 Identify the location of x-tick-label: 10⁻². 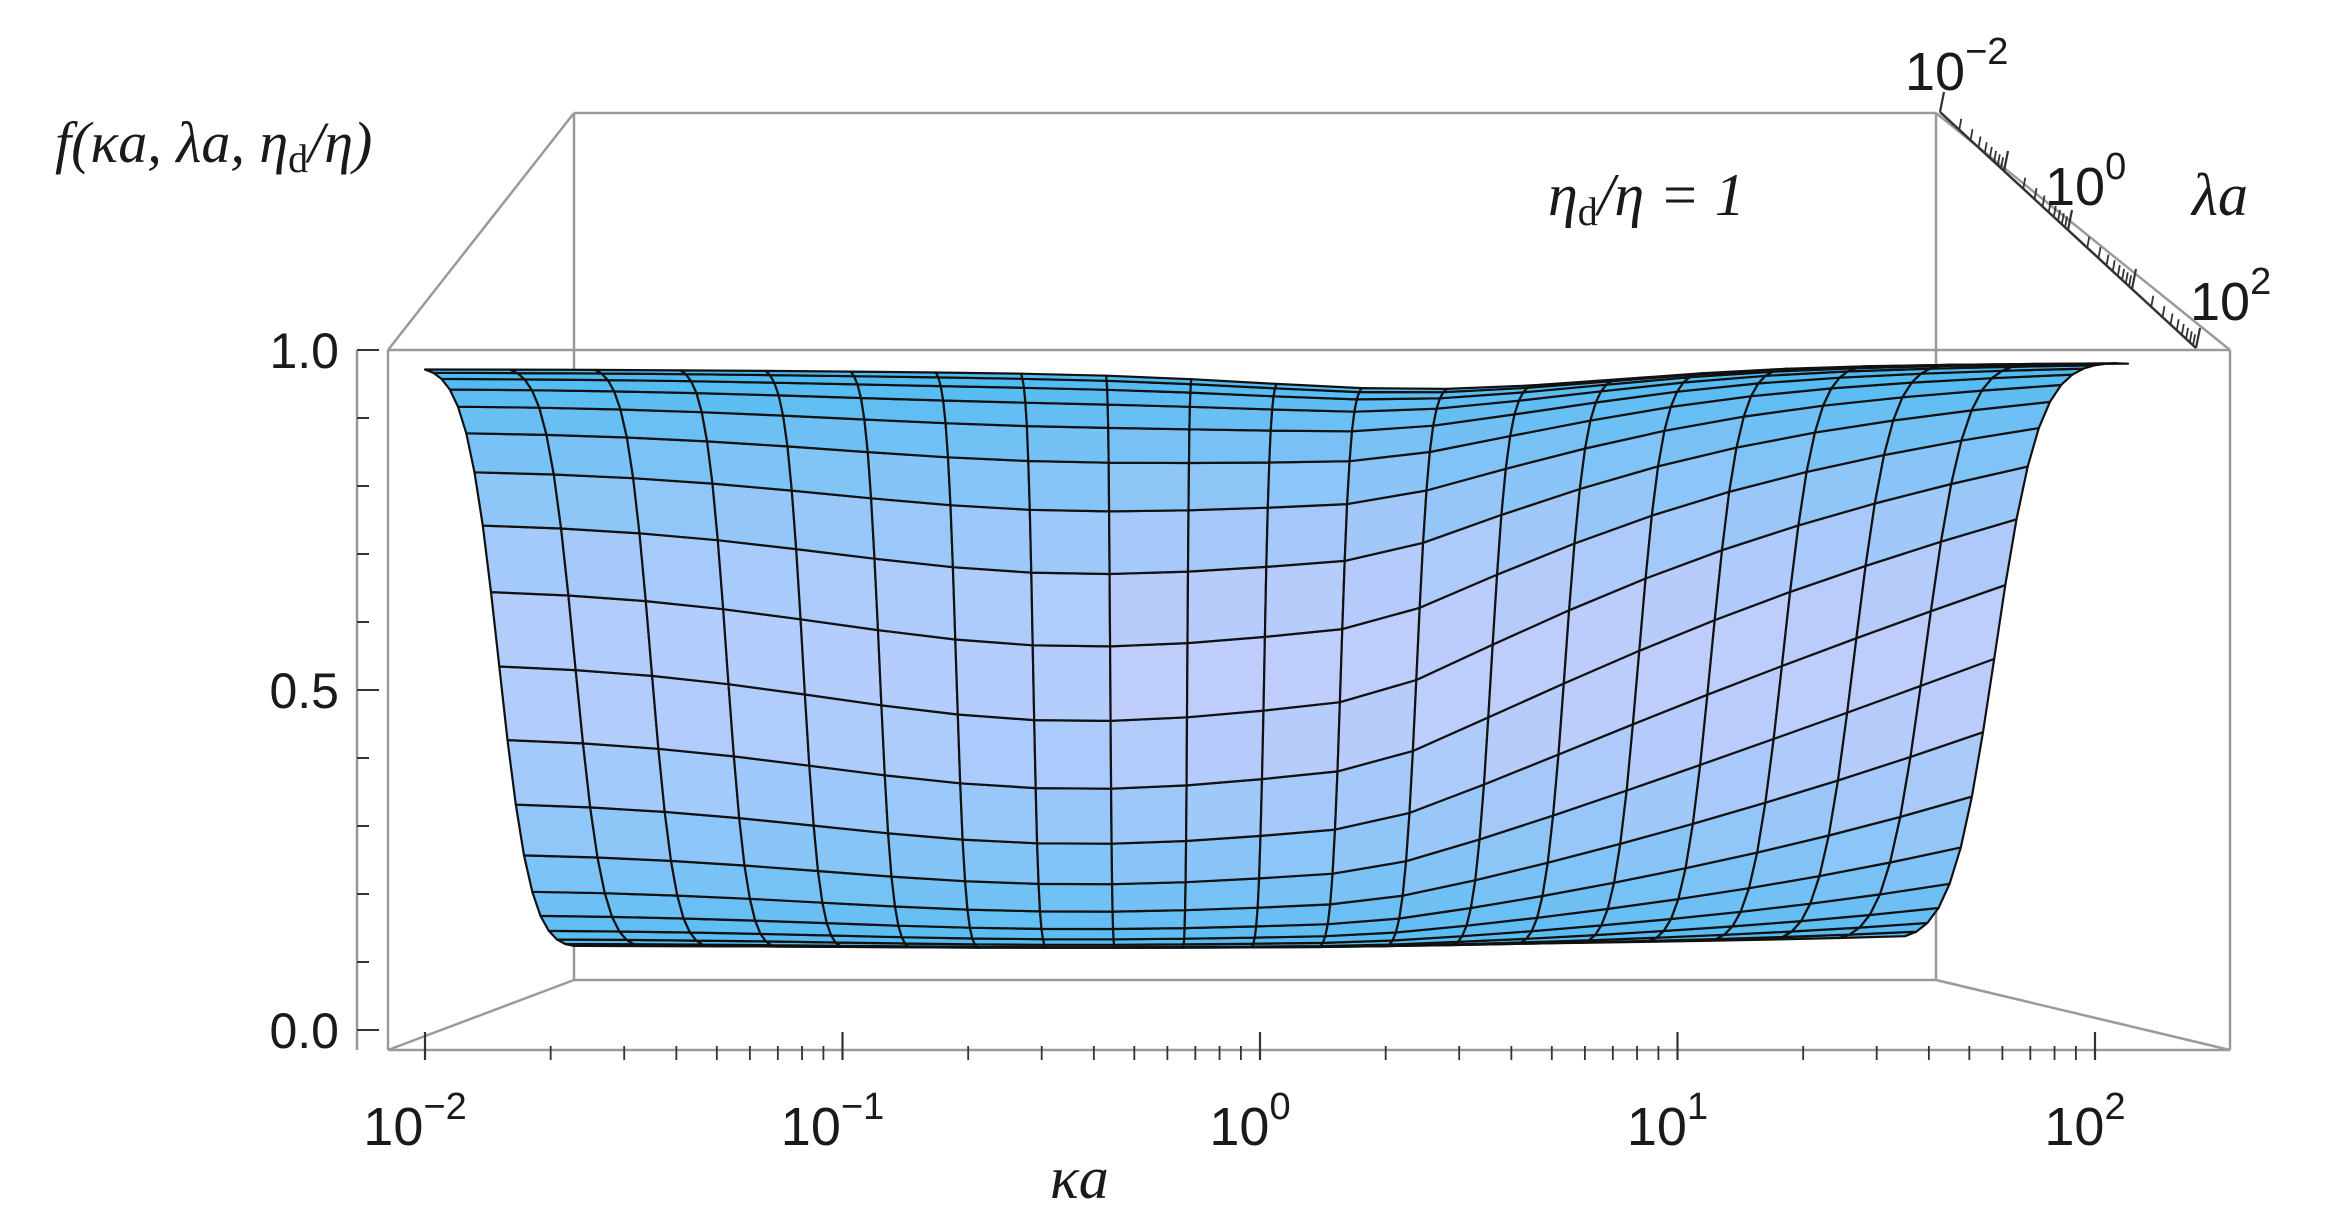
(414, 1121).